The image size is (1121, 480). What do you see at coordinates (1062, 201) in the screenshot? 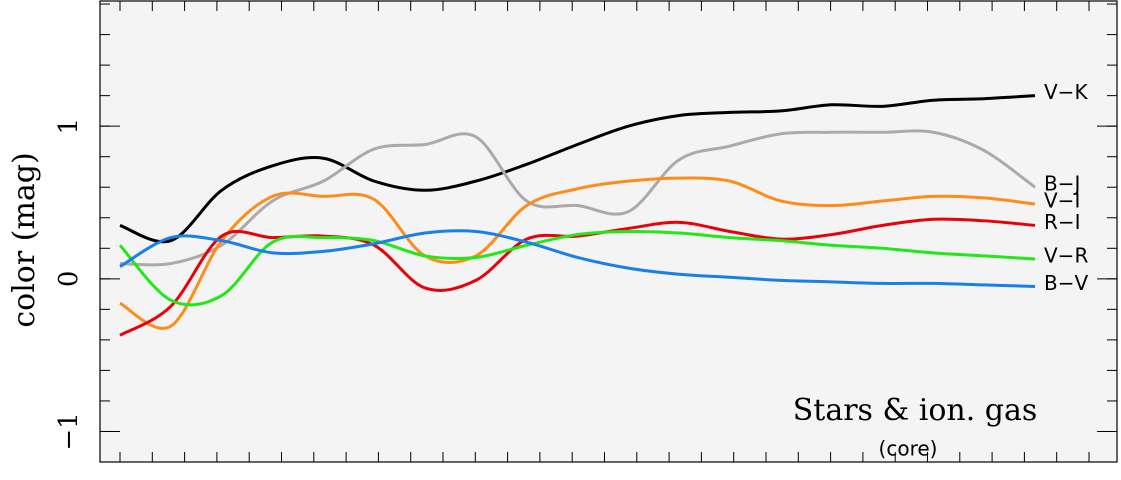
I see `series-label: V−I` at bounding box center [1062, 201].